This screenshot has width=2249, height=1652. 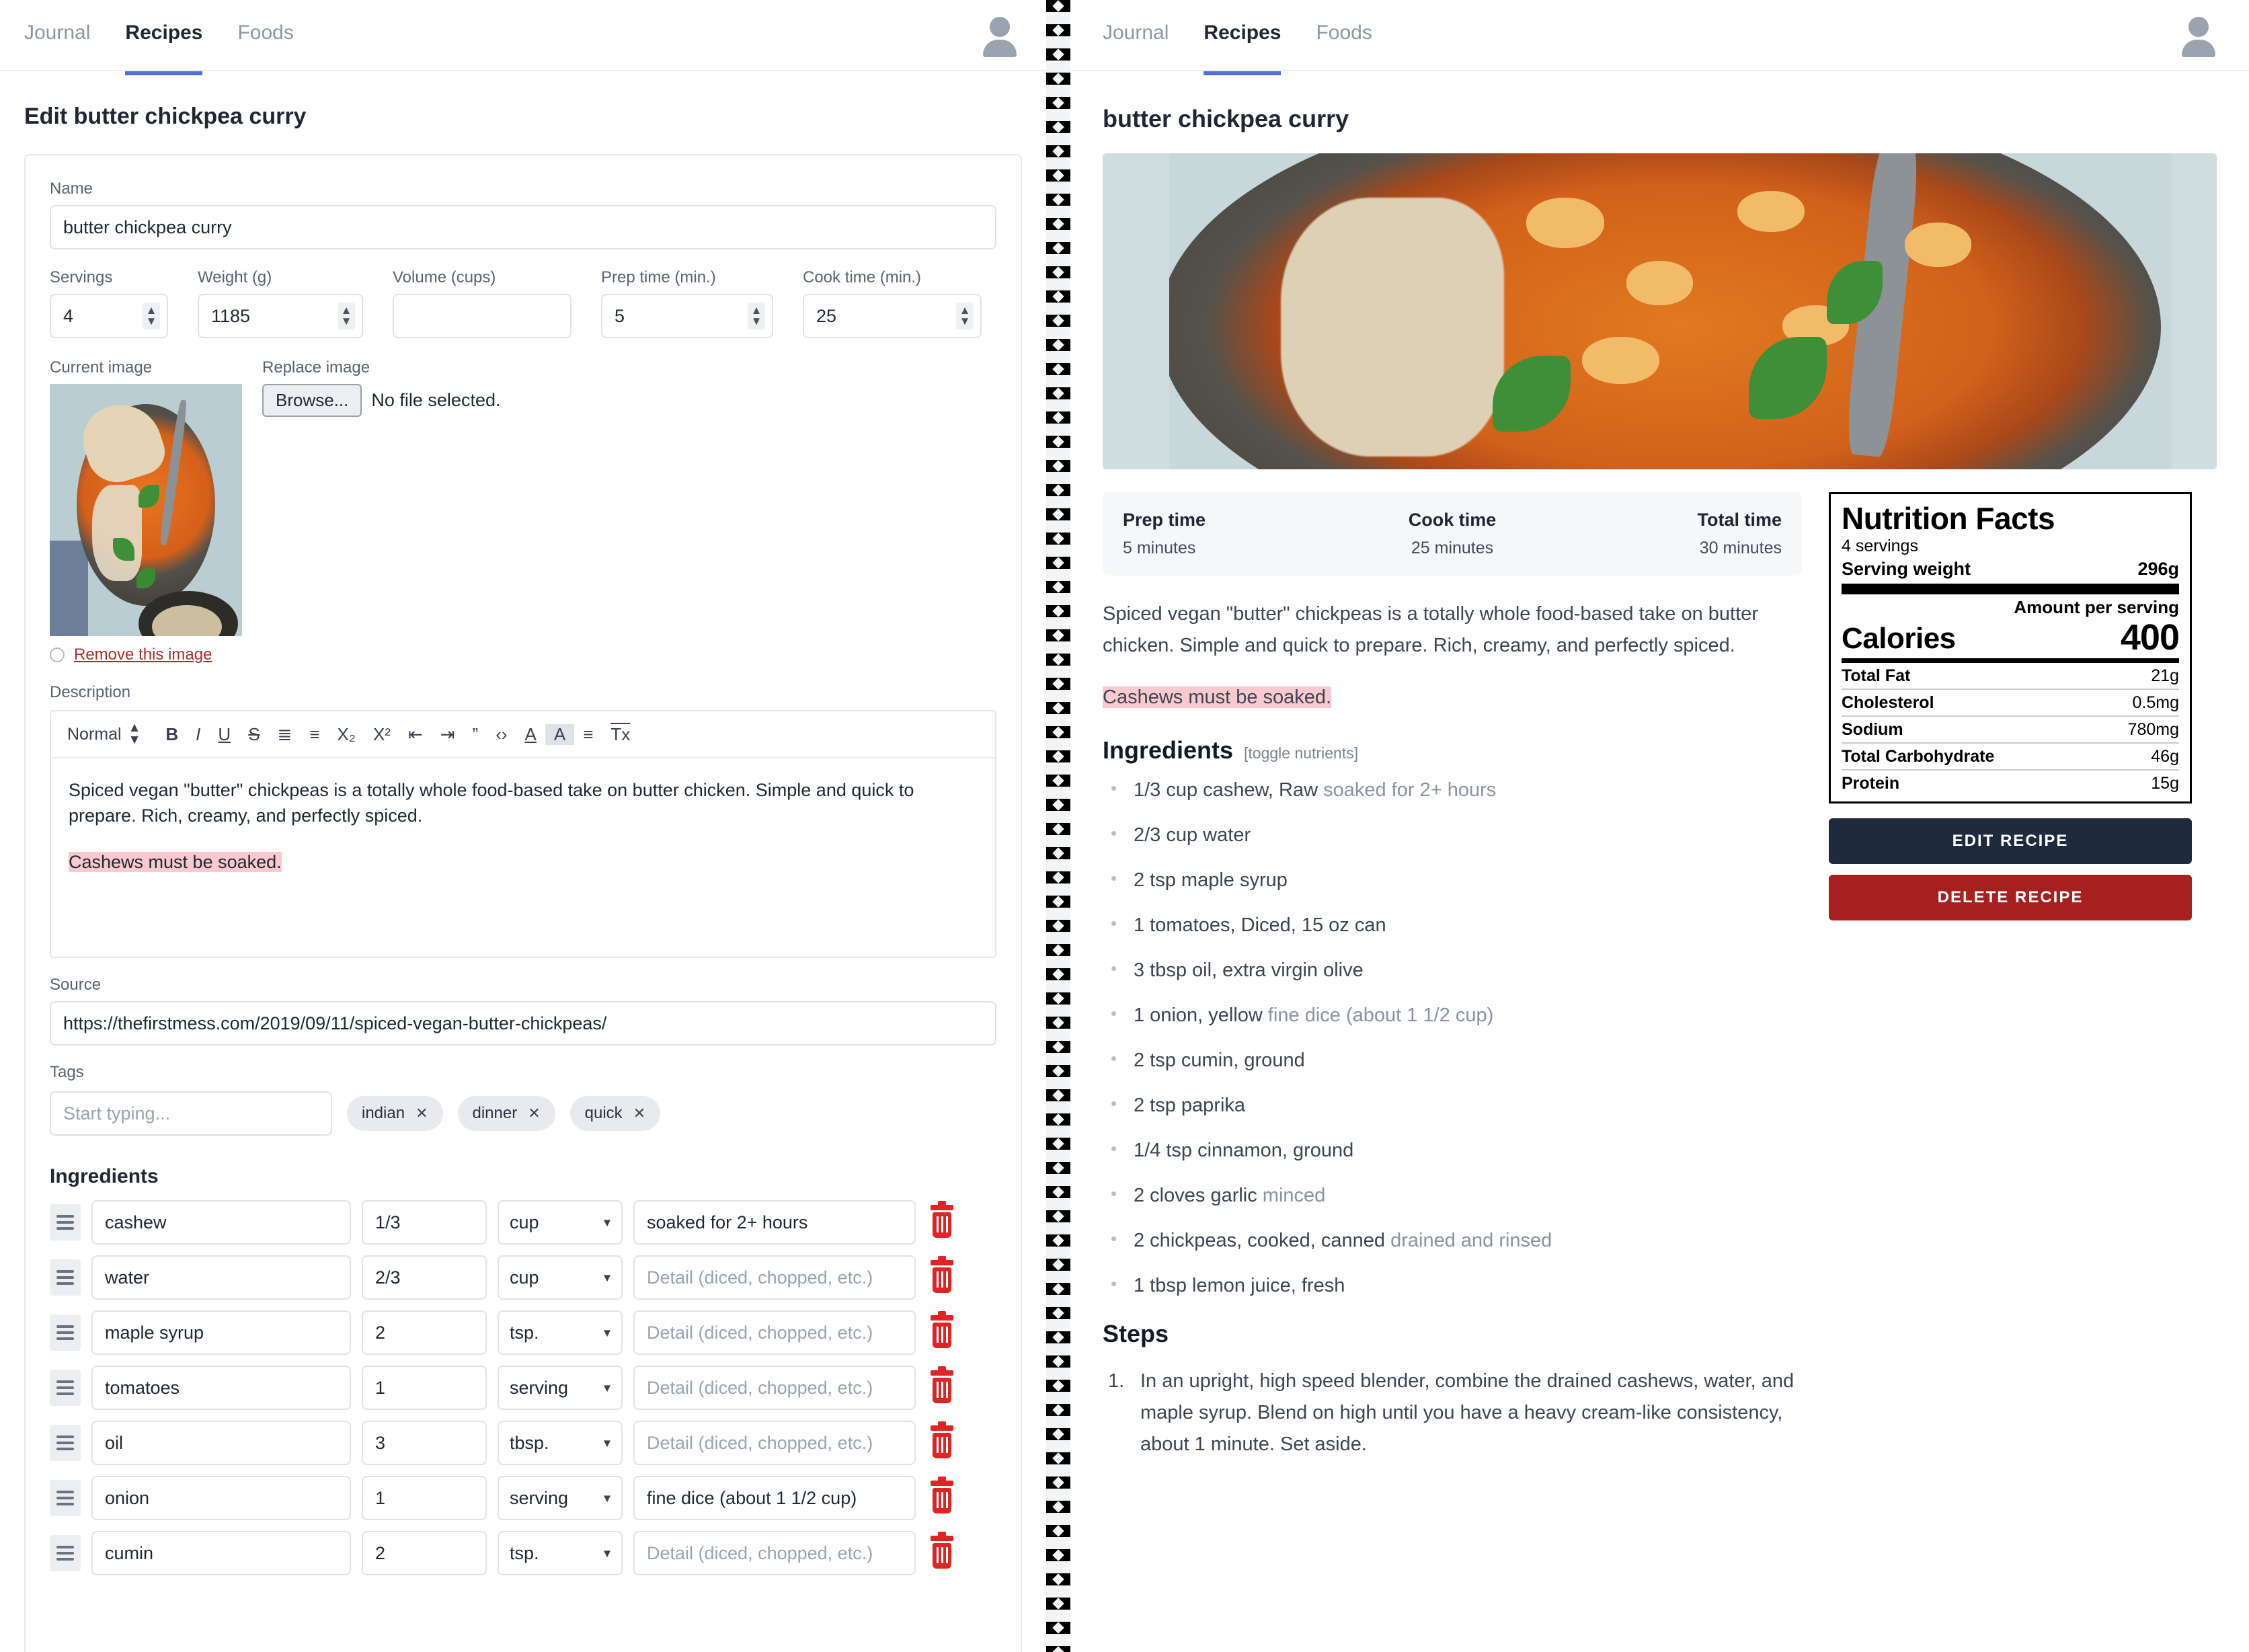 I want to click on clear-formatting-icon: Tx, so click(x=620, y=734).